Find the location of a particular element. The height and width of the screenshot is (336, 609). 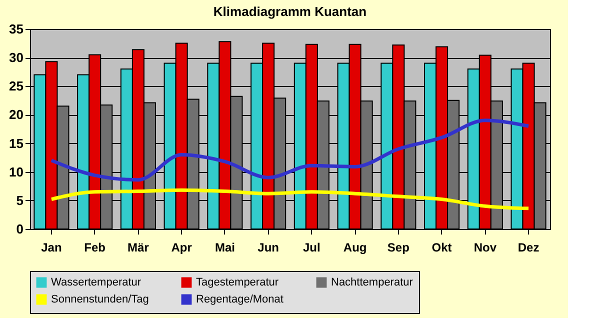

y-tick-label: 25 is located at coordinates (16, 86).